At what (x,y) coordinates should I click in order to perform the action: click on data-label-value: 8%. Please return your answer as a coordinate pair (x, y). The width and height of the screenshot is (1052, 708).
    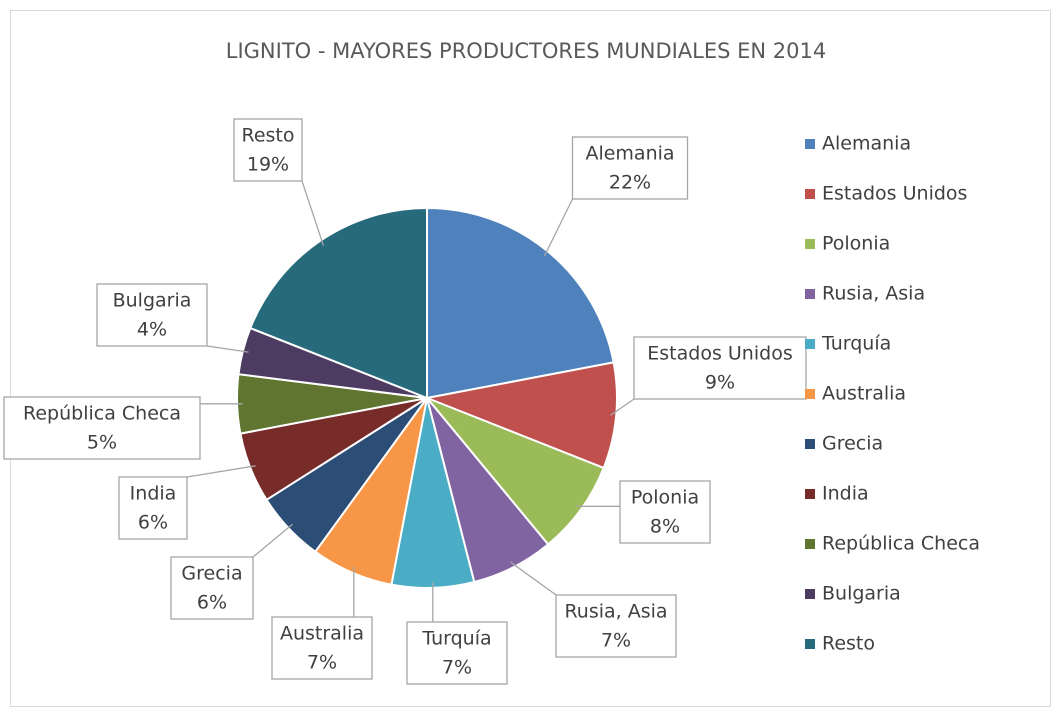
    Looking at the image, I should click on (665, 527).